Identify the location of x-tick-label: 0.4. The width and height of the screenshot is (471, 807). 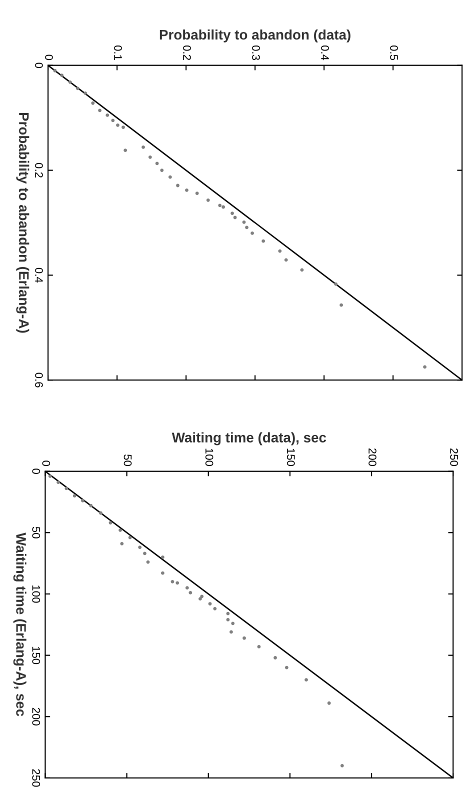
(325, 52).